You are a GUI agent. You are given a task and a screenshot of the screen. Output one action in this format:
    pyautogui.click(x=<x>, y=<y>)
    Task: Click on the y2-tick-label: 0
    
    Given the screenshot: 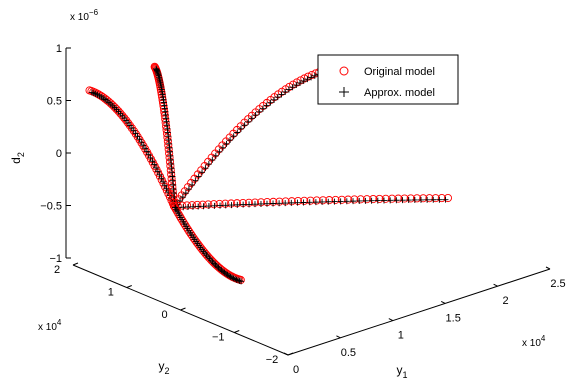 What is the action you would take?
    pyautogui.click(x=164, y=315)
    